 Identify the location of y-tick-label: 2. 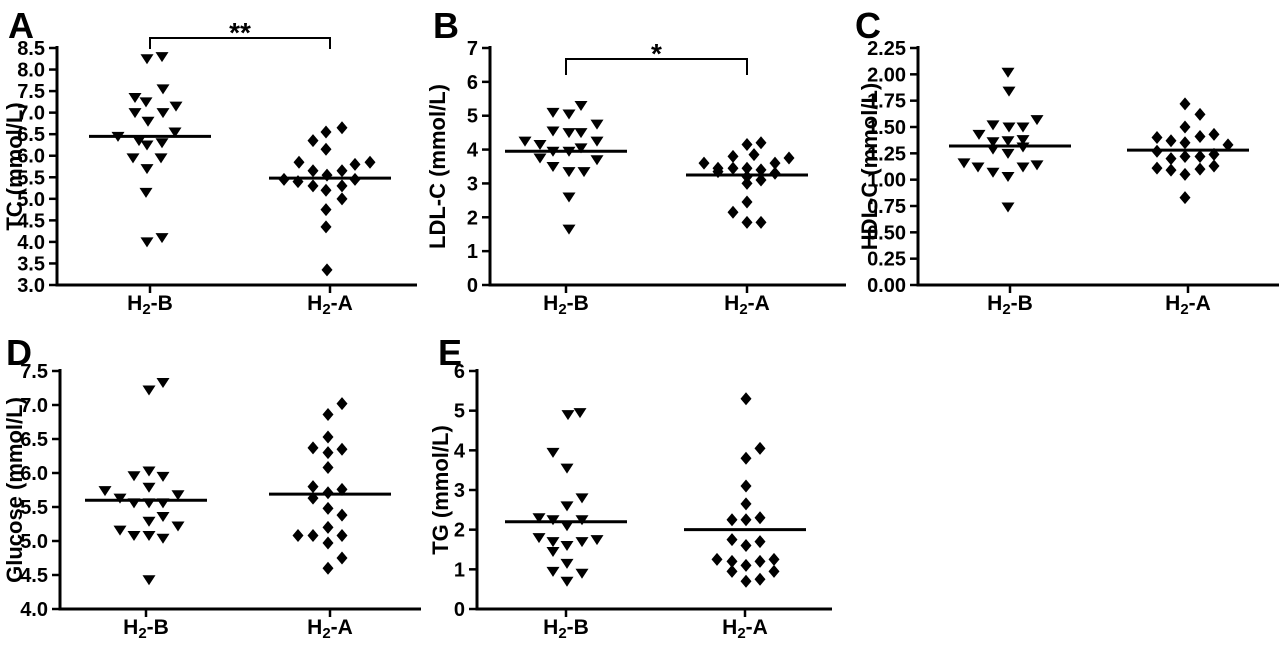
(472, 218).